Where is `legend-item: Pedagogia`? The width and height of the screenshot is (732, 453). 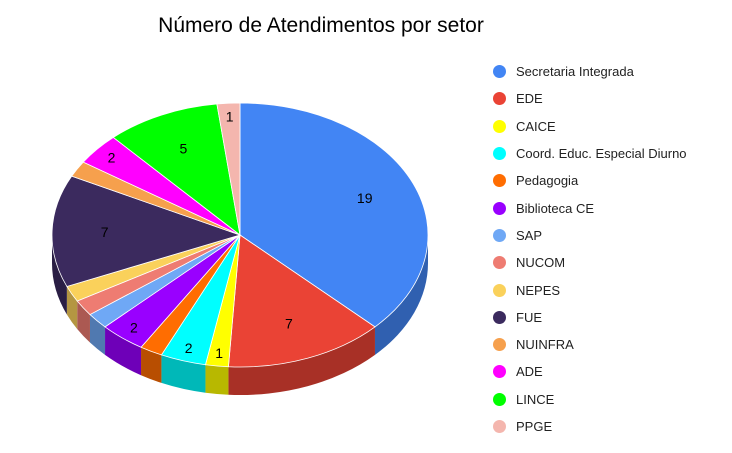
legend-item: Pedagogia is located at coordinates (590, 180).